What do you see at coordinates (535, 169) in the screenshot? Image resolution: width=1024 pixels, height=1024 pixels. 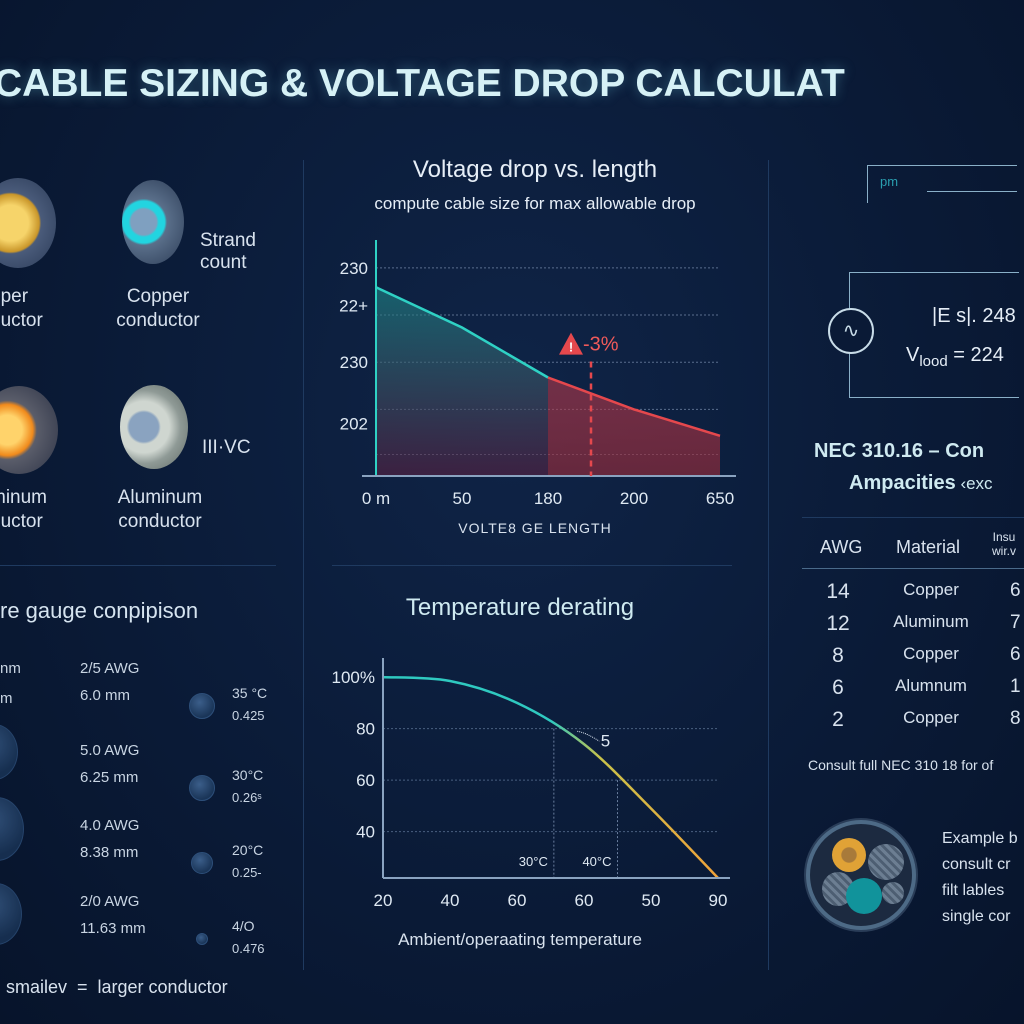 I see `voltage-chart-title: Voltage drop vs. length` at bounding box center [535, 169].